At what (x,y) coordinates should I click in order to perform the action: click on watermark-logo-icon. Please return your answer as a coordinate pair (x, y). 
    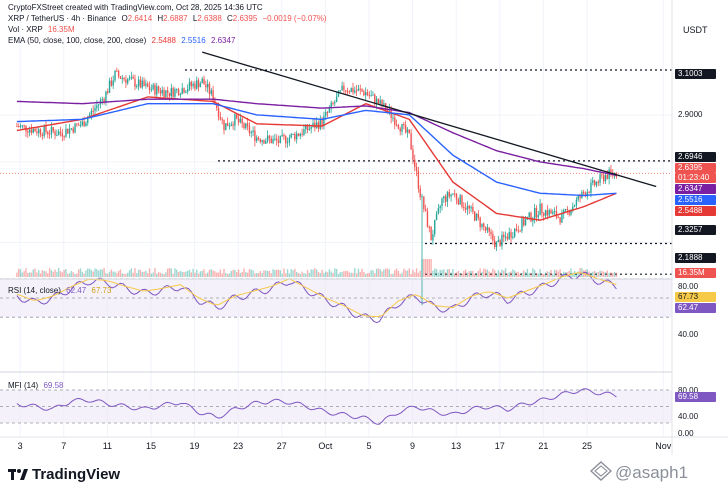
    Looking at the image, I should click on (601, 471).